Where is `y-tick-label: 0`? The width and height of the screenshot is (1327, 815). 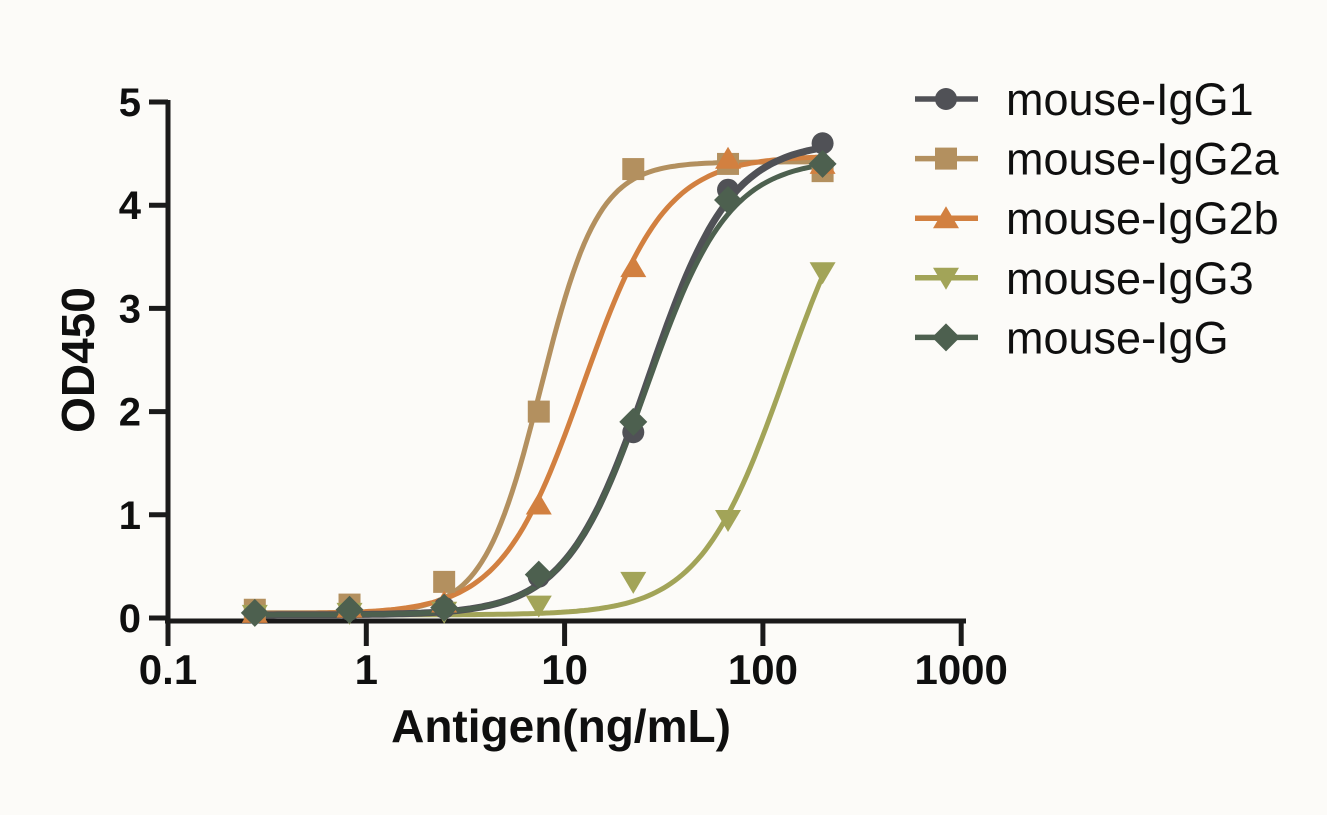
y-tick-label: 0 is located at coordinates (130, 619).